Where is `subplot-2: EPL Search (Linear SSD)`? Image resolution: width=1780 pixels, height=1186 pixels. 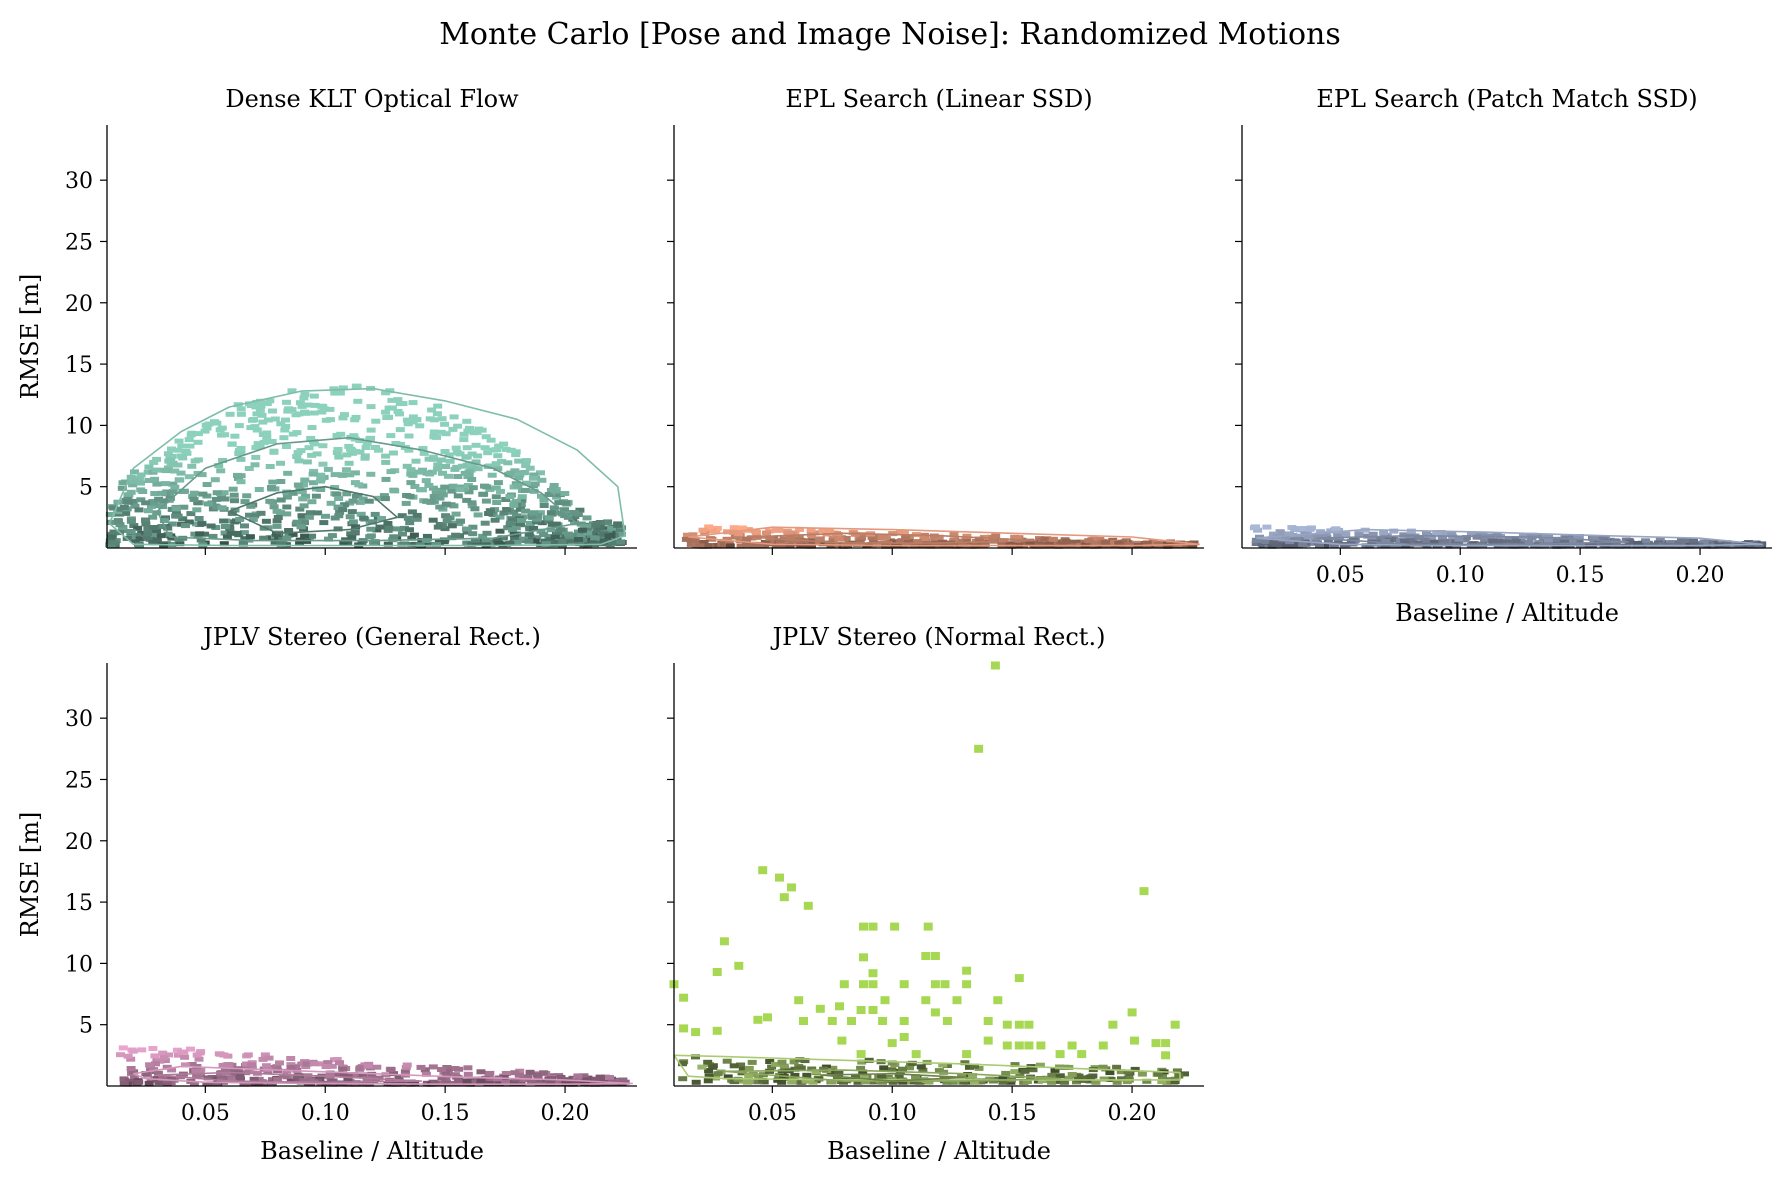
subplot-2: EPL Search (Linear SSD) is located at coordinates (935, 320).